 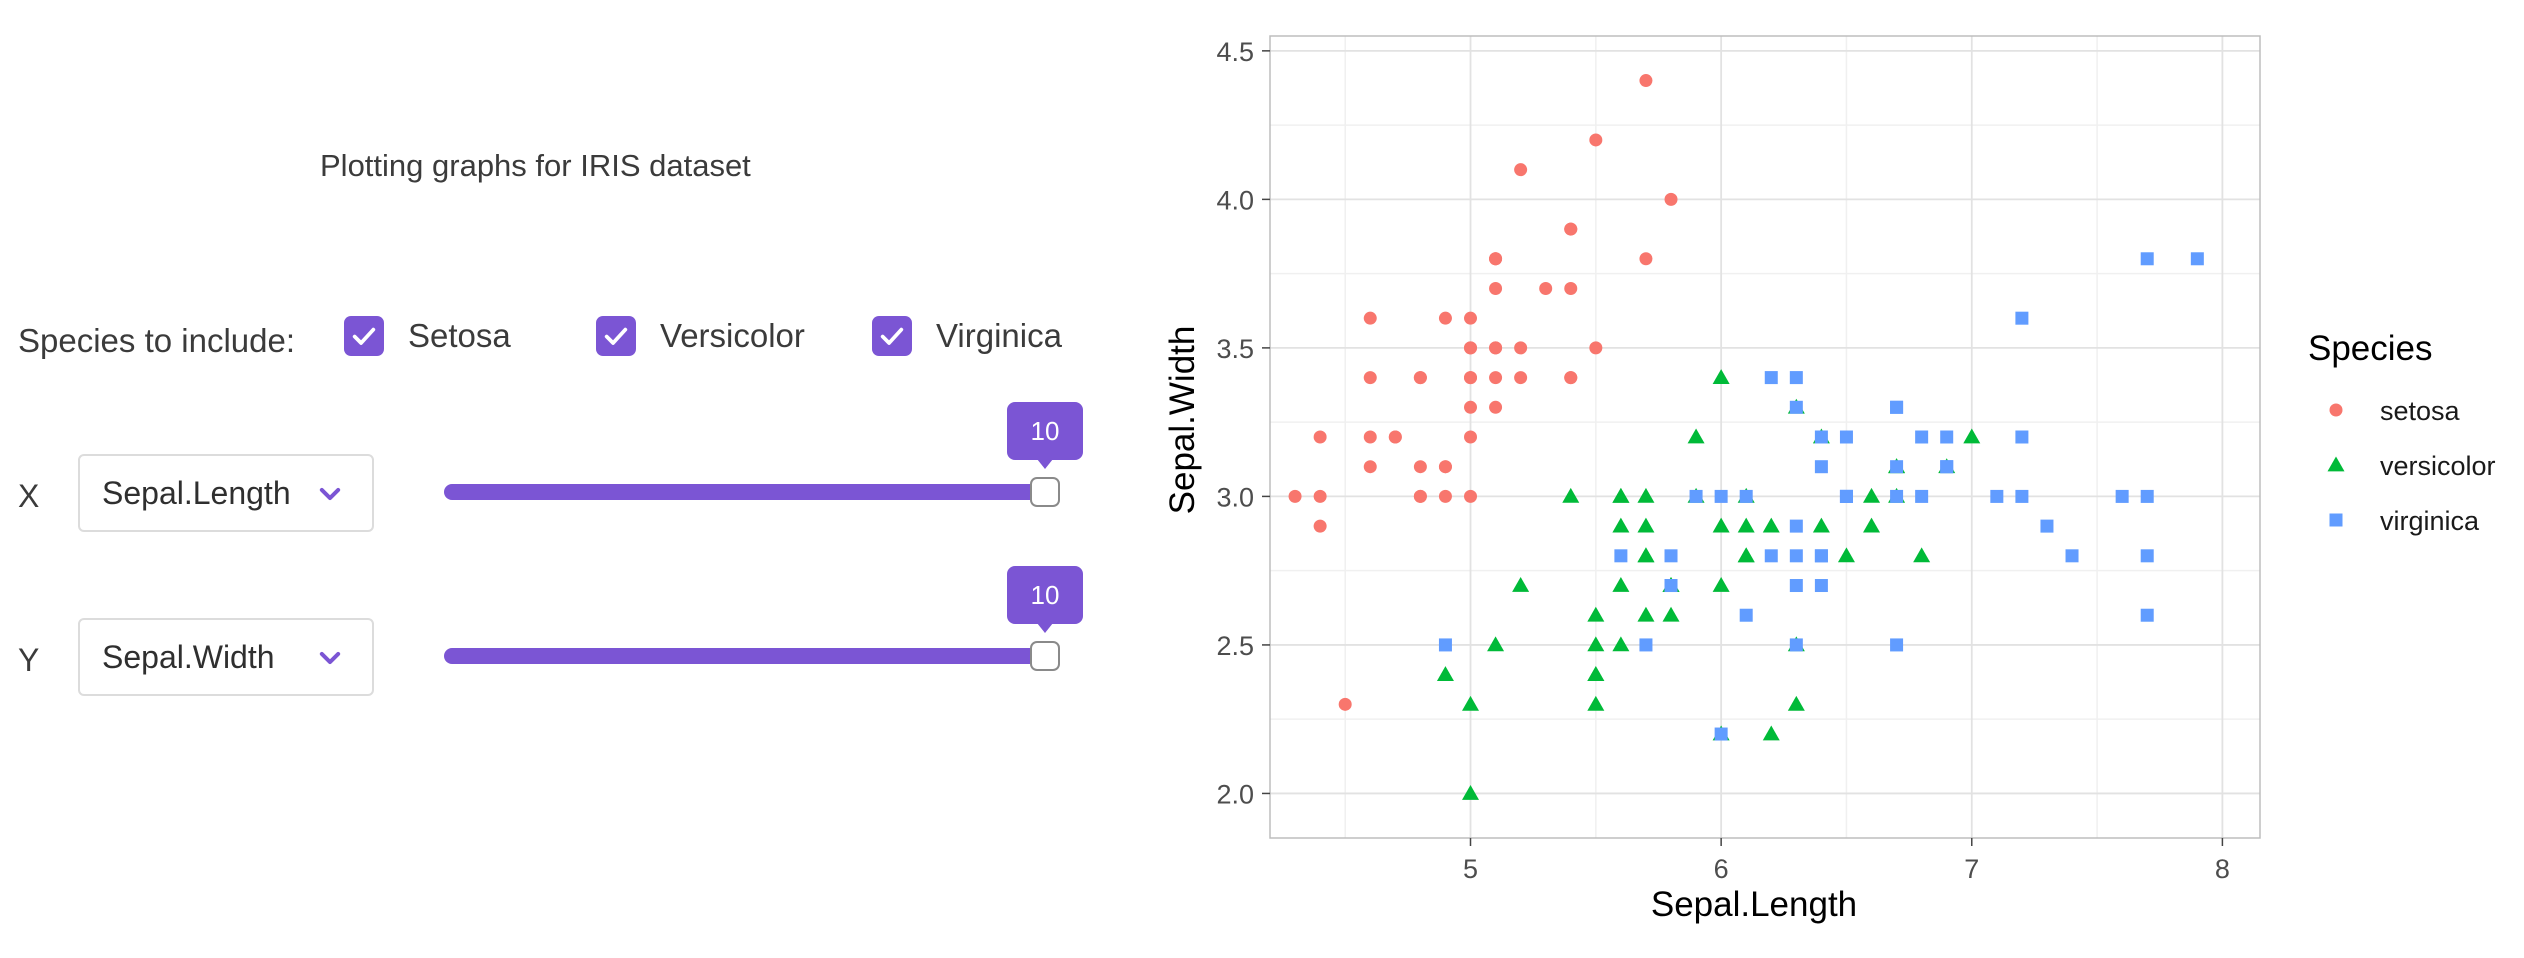 What do you see at coordinates (999, 335) in the screenshot?
I see `checkbox-label-virginica: Virginica` at bounding box center [999, 335].